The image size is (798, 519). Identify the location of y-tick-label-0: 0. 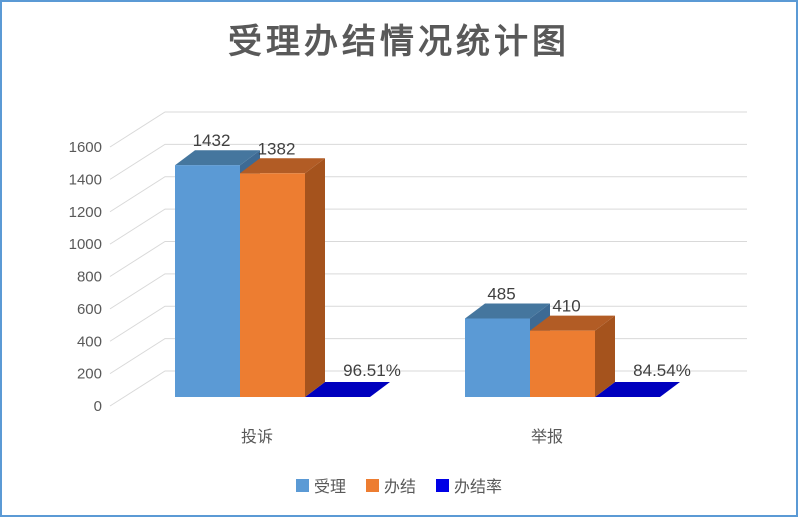
(98, 406).